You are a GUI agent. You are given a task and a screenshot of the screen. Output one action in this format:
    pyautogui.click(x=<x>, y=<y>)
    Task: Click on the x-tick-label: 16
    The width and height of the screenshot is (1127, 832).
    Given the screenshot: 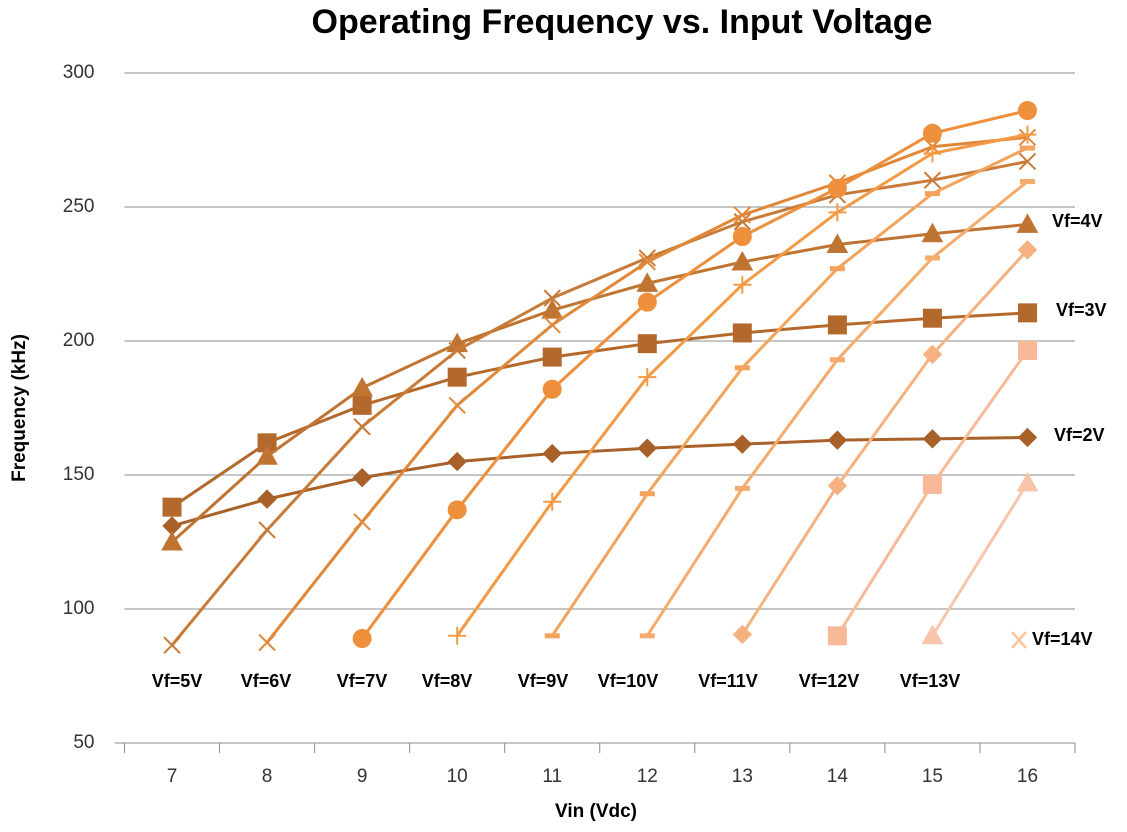 What is the action you would take?
    pyautogui.click(x=1027, y=776)
    